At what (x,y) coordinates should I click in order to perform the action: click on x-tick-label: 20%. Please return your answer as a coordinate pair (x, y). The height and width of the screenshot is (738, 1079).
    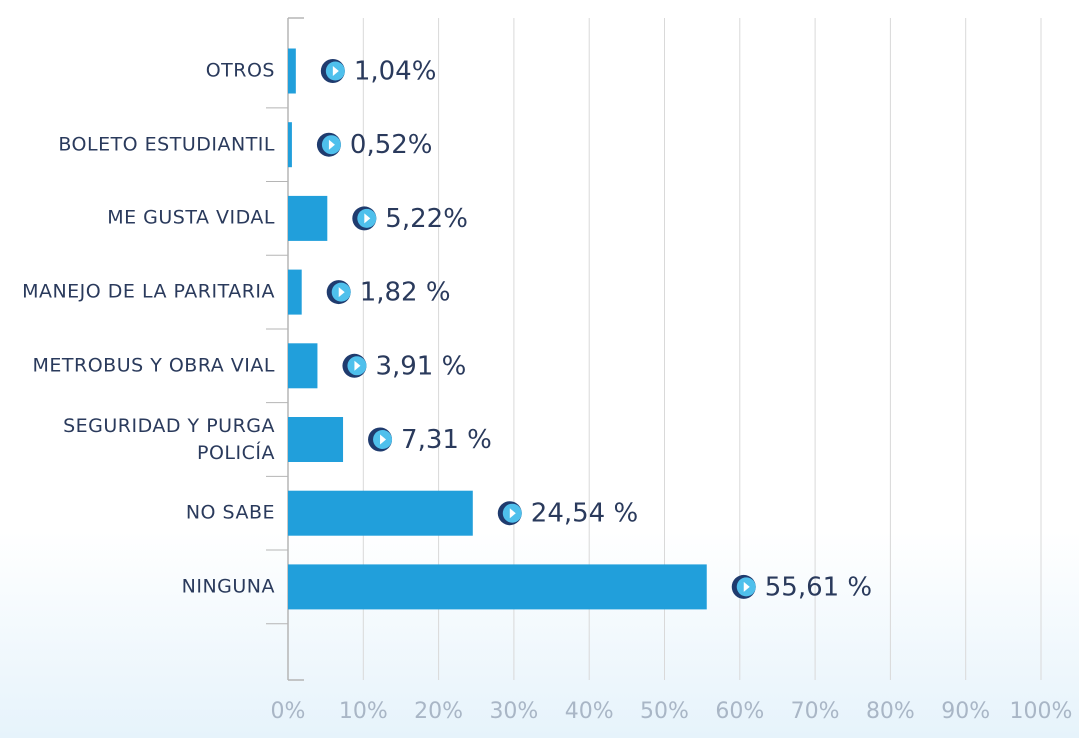
    Looking at the image, I should click on (438, 711).